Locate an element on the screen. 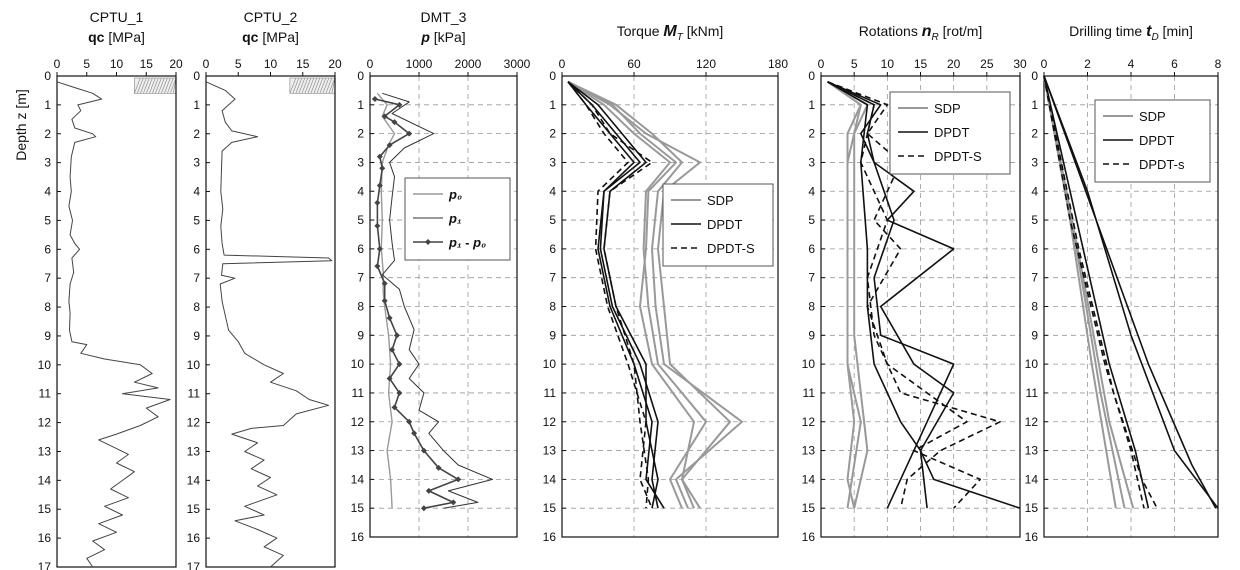 This screenshot has height=570, width=1240. cptu2-frame is located at coordinates (270, 321).